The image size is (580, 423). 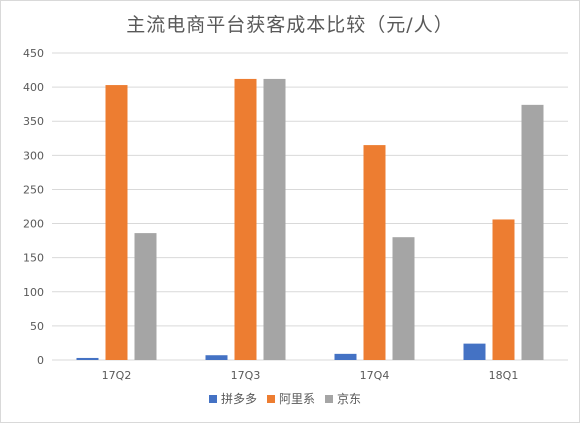 I want to click on y-tick-label: 350, so click(x=33, y=121).